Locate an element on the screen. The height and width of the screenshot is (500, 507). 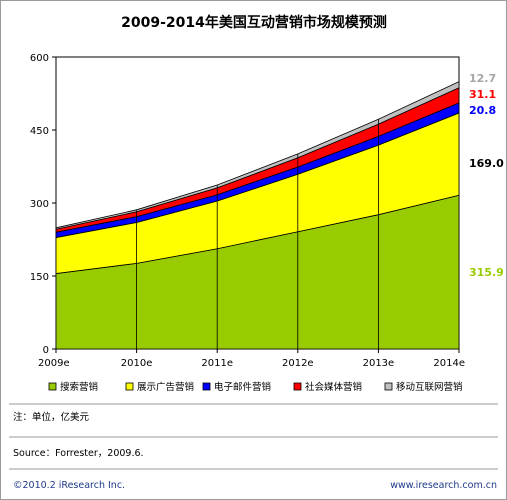
end-label-series-2: 169.0 is located at coordinates (486, 163).